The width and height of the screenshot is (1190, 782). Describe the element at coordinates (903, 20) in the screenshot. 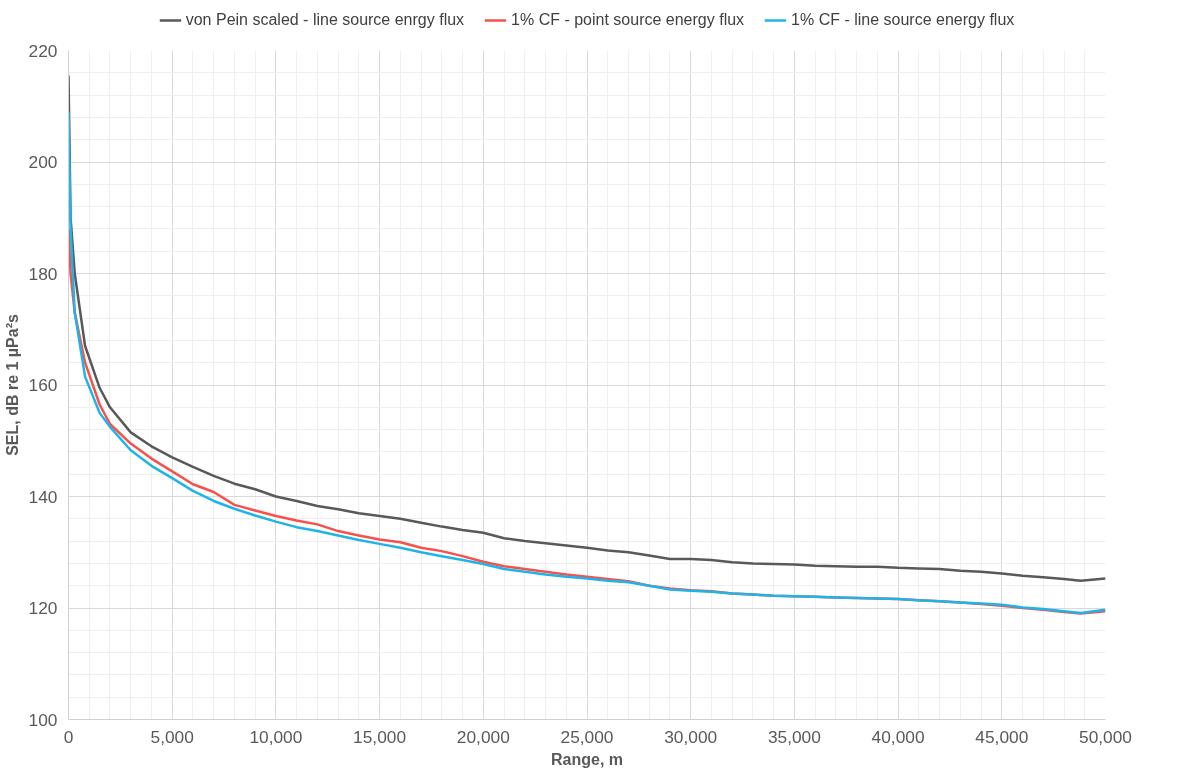

I see `legend-label: 1% CF - line source energy flux` at that location.